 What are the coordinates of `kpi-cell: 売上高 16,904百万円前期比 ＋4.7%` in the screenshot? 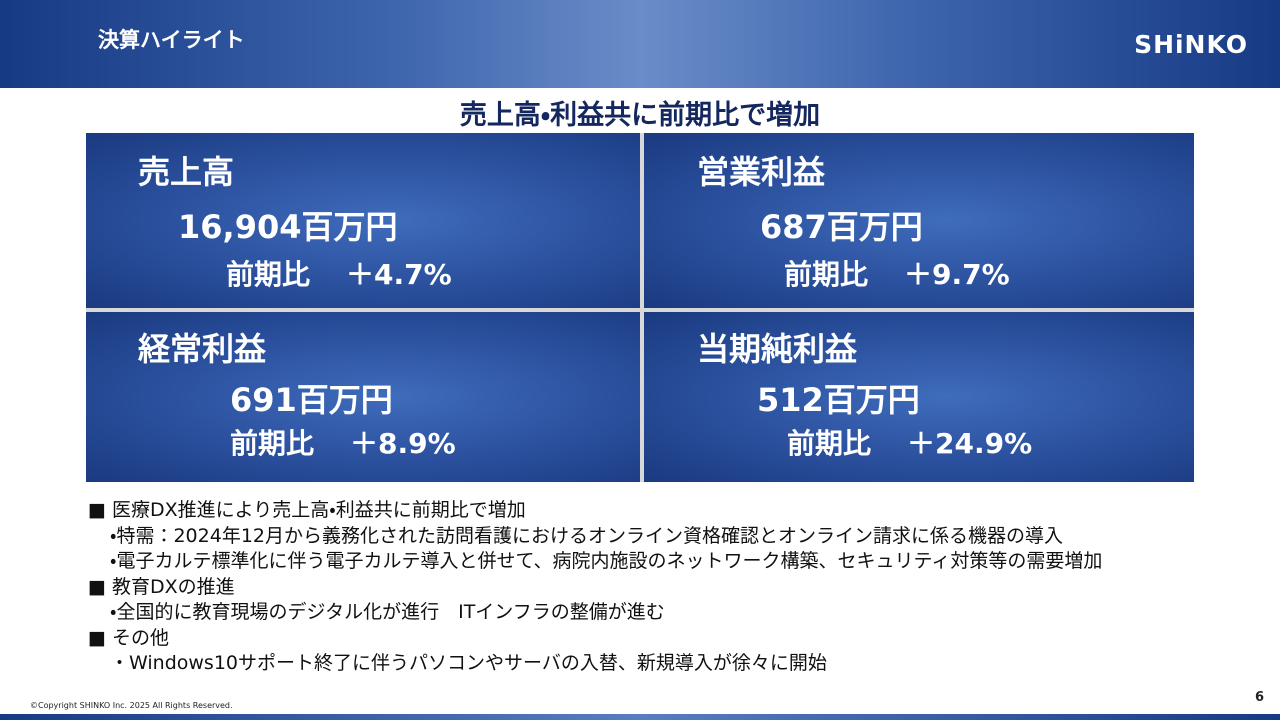 It's located at (363, 220).